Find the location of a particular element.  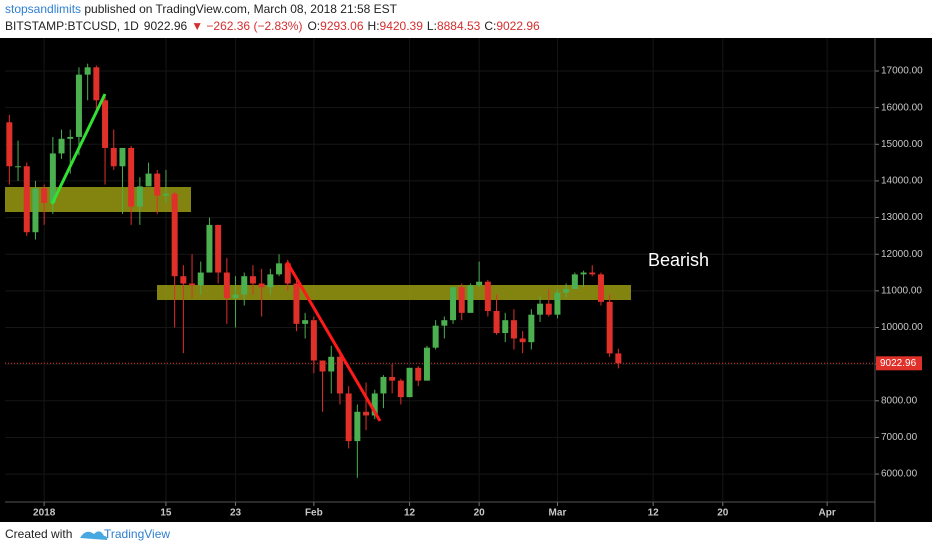

h-label: H: is located at coordinates (374, 26).